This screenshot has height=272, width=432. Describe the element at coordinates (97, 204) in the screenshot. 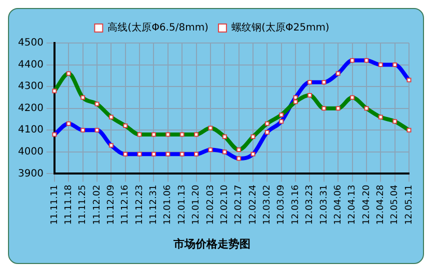

I see `x-tick-label: 11.12.02` at that location.